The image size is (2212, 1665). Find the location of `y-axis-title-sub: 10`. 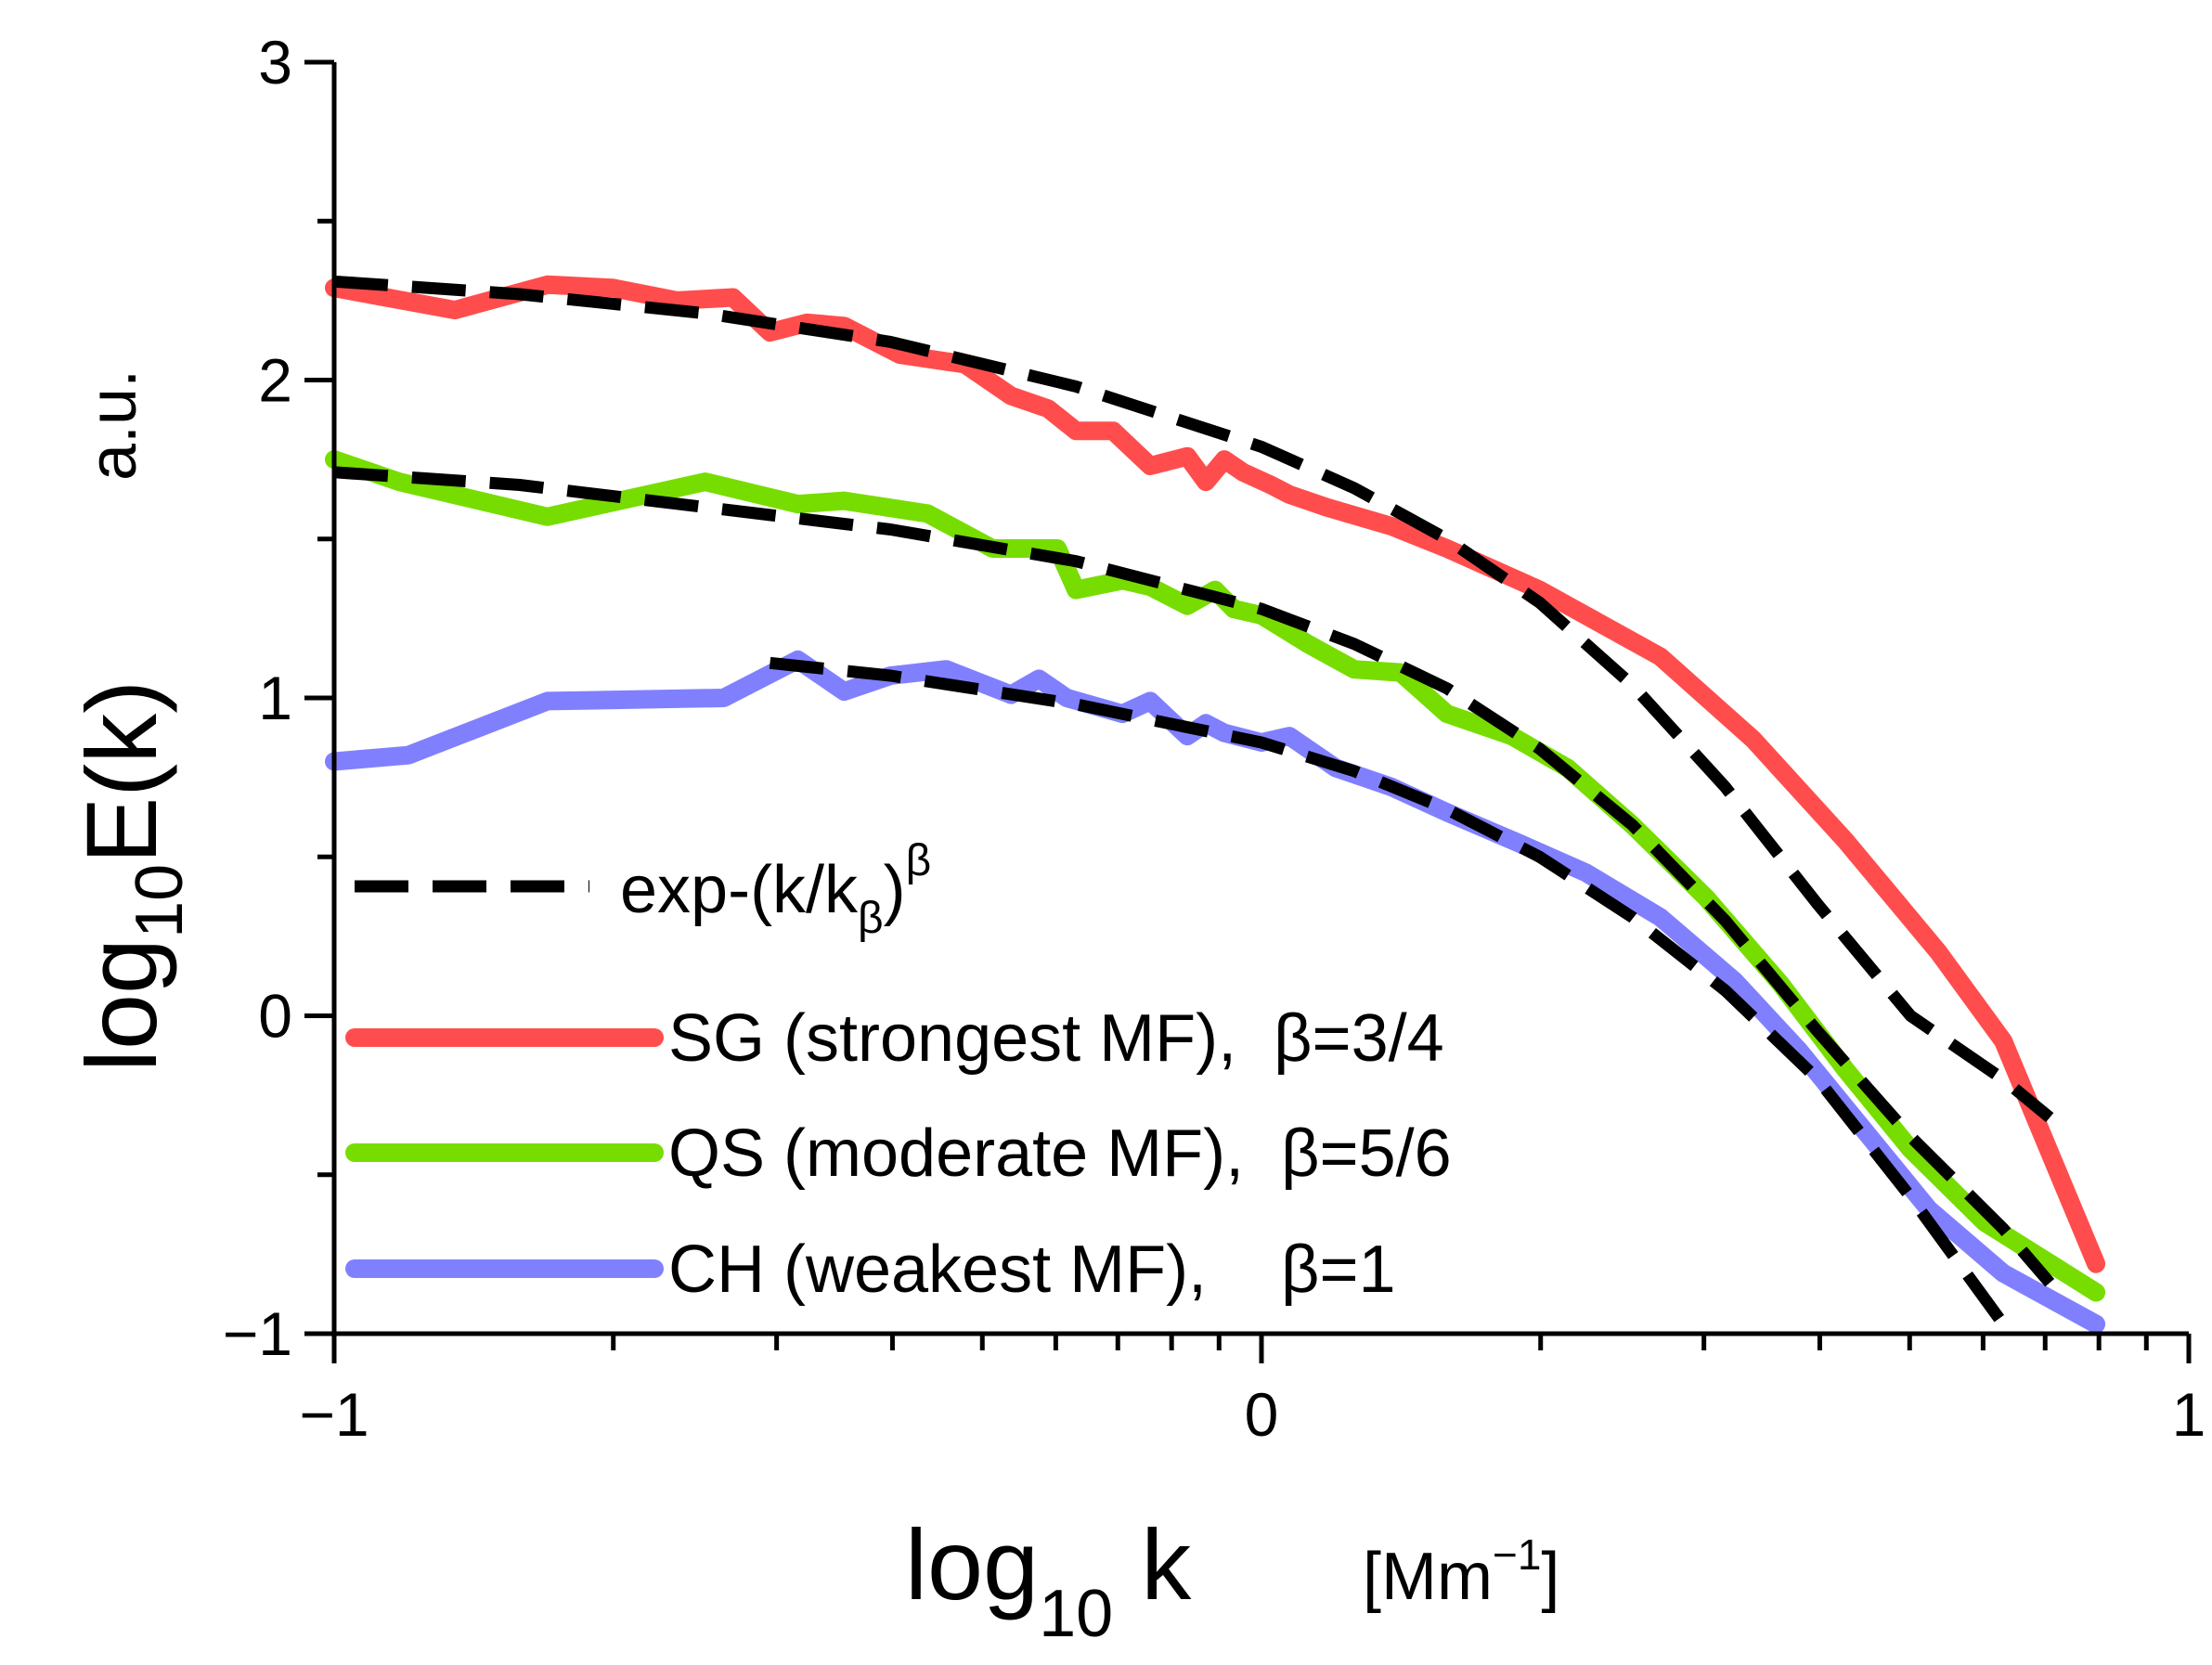

y-axis-title-sub: 10 is located at coordinates (160, 901).